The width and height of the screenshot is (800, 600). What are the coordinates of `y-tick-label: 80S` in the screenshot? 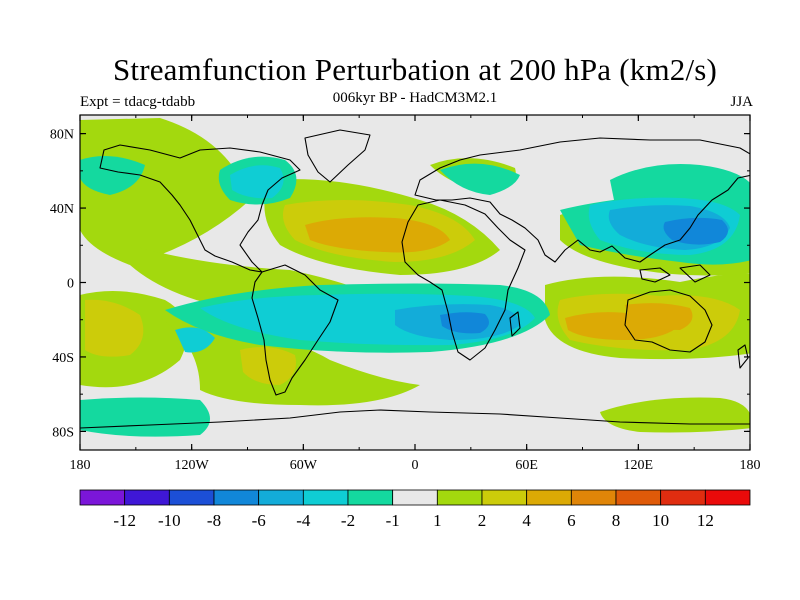 It's located at (63, 432).